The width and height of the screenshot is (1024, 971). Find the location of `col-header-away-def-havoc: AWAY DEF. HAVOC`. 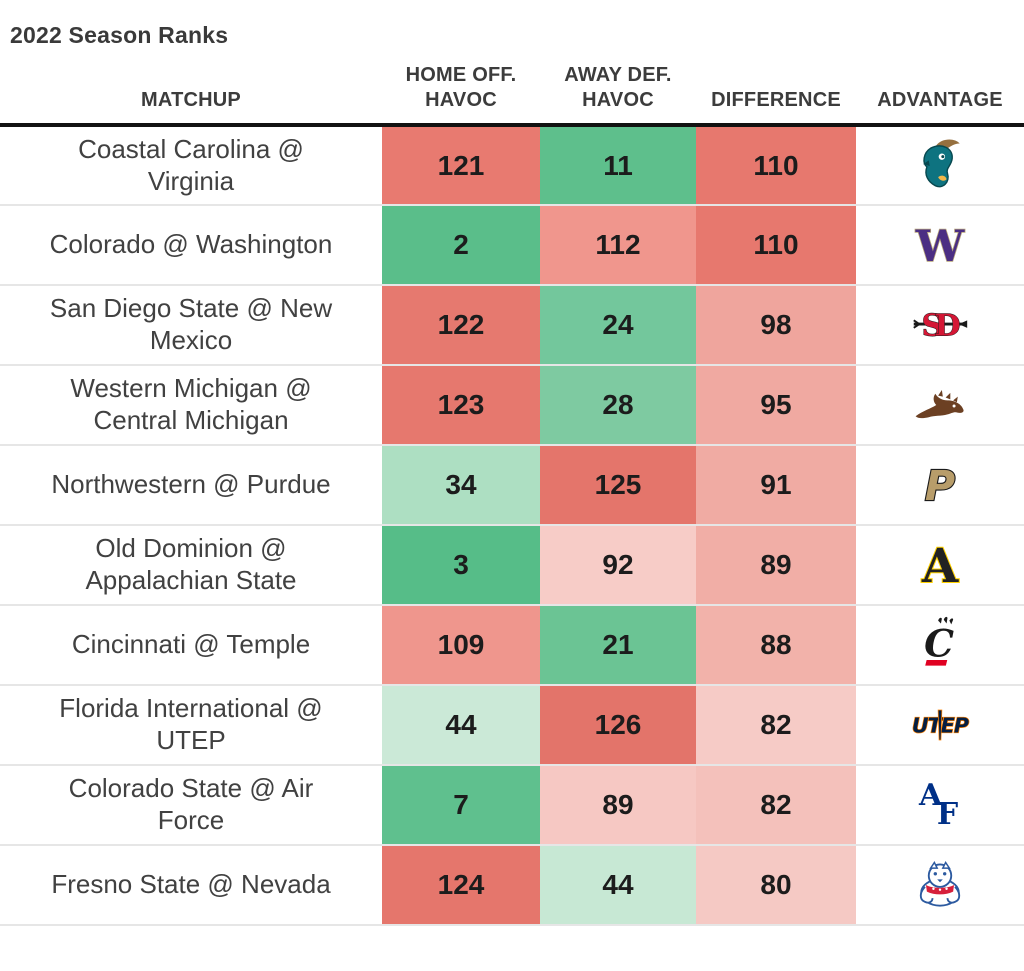

col-header-away-def-havoc: AWAY DEF. HAVOC is located at coordinates (618, 95).